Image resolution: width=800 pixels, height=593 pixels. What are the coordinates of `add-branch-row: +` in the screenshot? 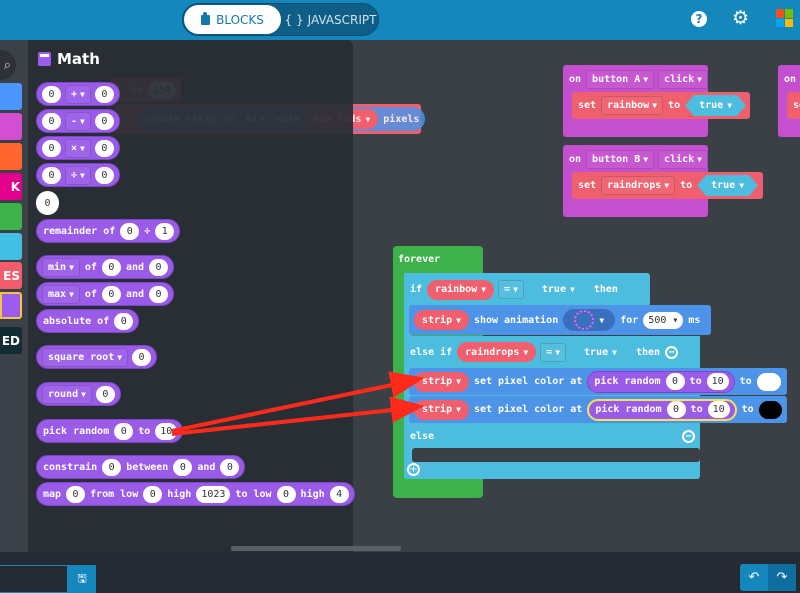 It's located at (552, 470).